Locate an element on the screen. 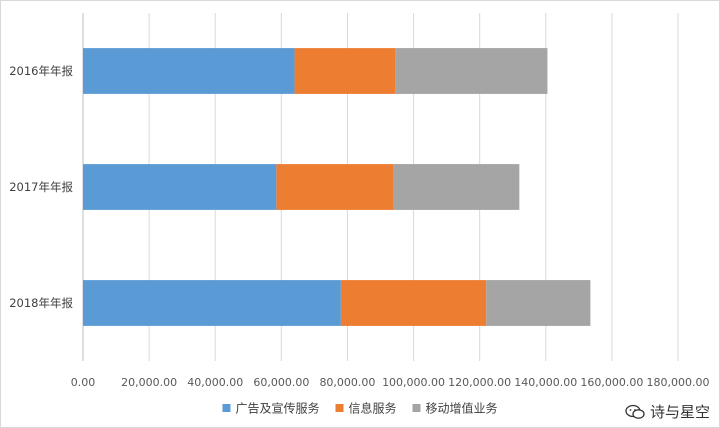 This screenshot has width=720, height=428. watermark: 诗与星空 is located at coordinates (667, 411).